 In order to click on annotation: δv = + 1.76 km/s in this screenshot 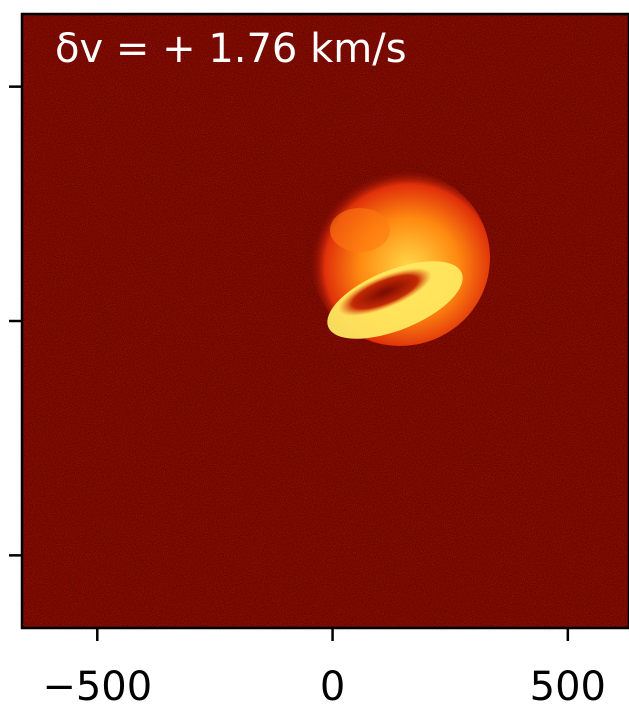, I will do `click(231, 49)`.